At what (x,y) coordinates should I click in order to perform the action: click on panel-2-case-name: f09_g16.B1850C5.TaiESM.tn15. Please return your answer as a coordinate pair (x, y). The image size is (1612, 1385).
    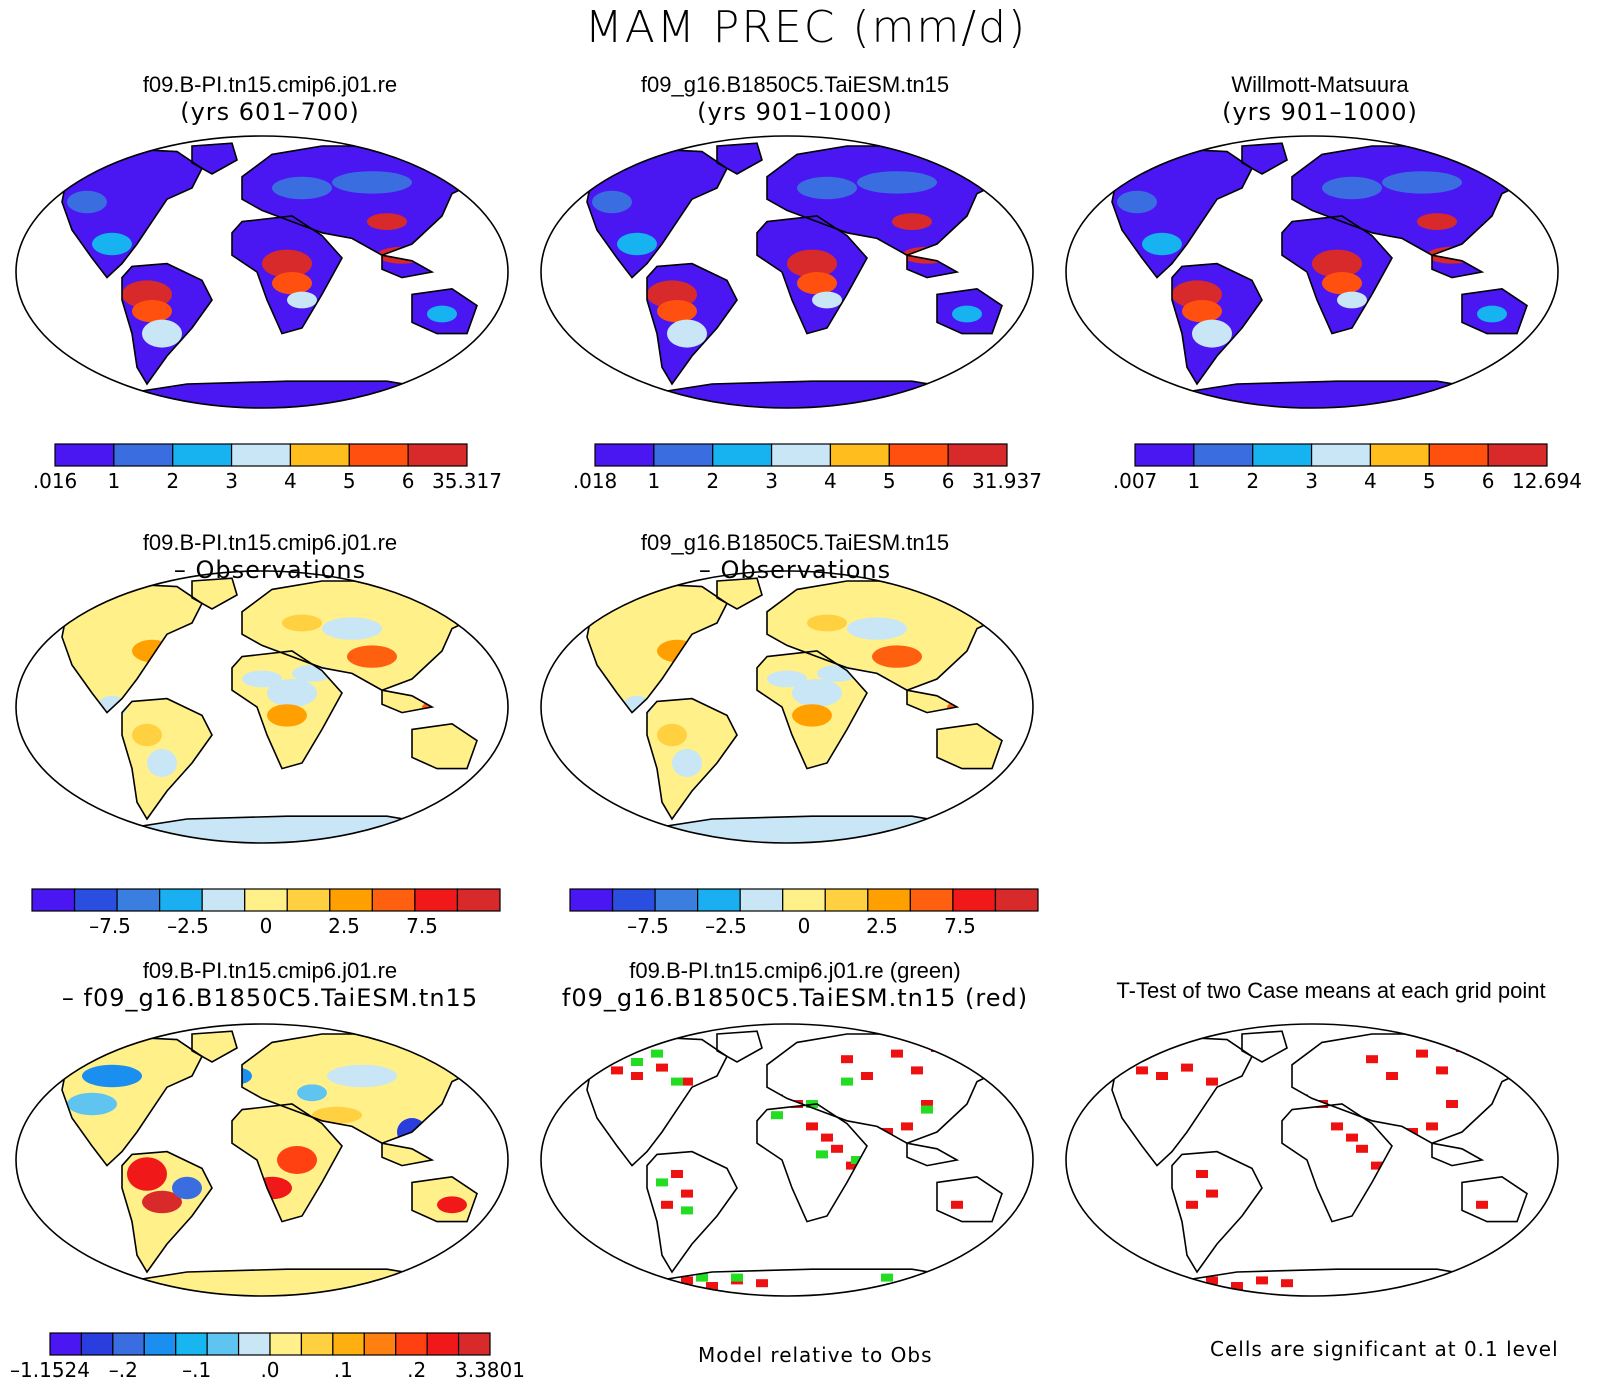
    Looking at the image, I should click on (795, 84).